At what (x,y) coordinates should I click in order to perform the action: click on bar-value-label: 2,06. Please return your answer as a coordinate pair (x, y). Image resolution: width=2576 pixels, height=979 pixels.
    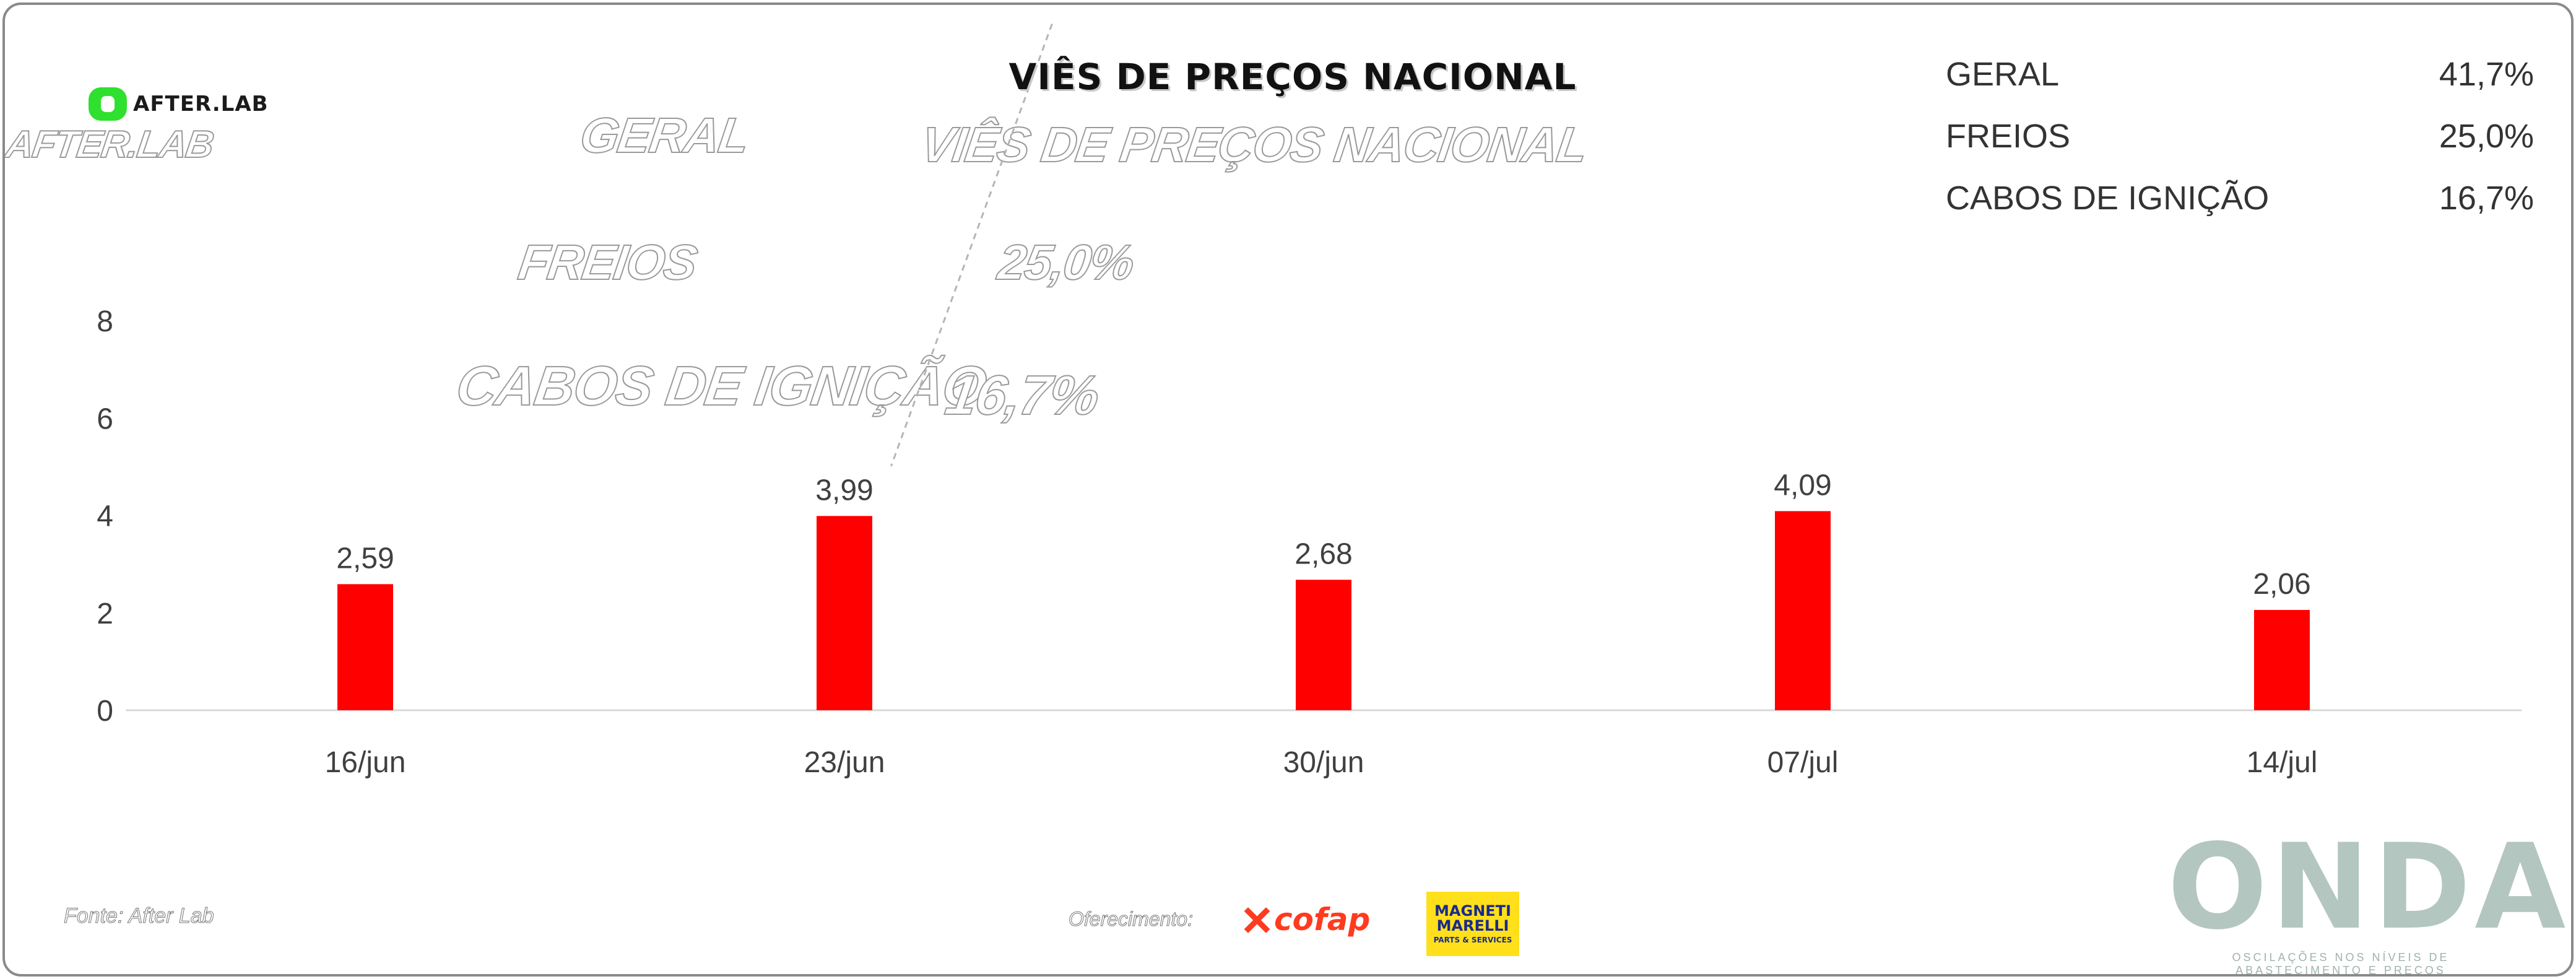
    Looking at the image, I should click on (2281, 584).